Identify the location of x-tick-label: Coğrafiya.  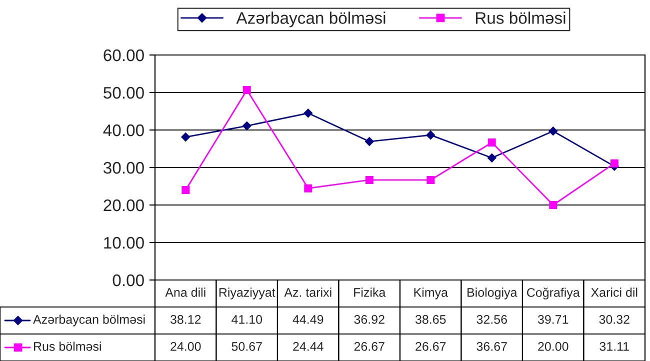
(553, 294).